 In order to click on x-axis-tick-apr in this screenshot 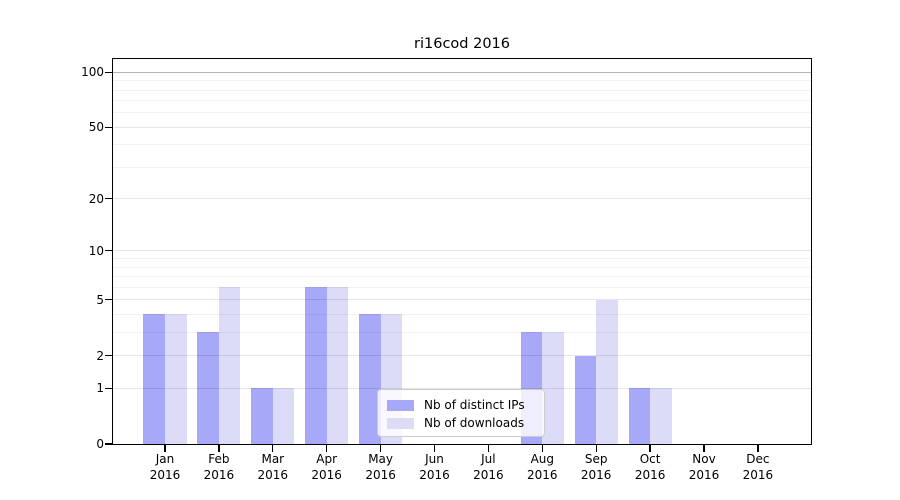, I will do `click(327, 448)`.